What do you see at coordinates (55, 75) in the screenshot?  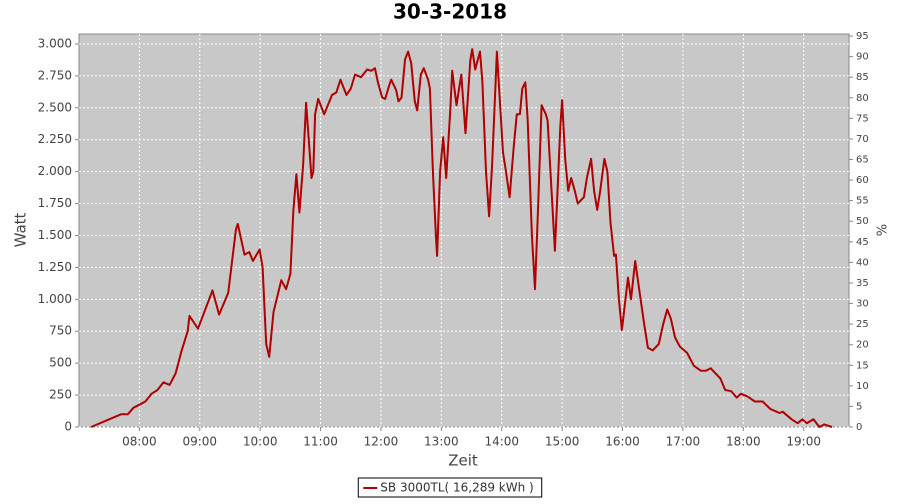 I see `y-tick-label: 2.750` at bounding box center [55, 75].